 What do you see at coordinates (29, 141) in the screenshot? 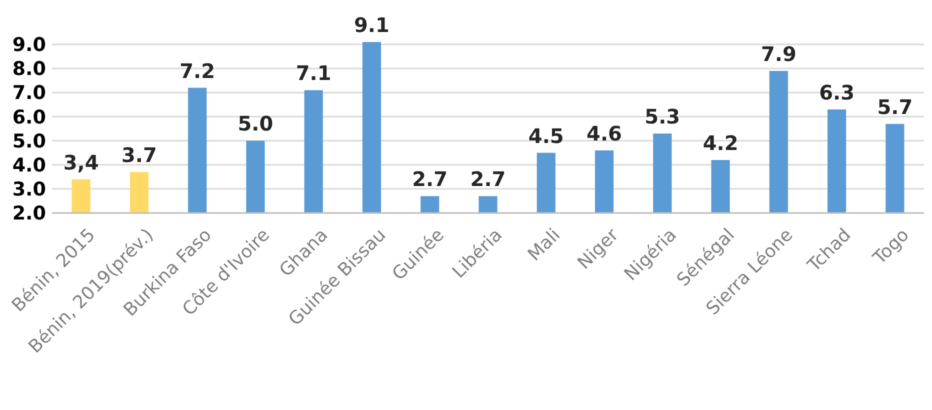
I see `y-tick-label: 5.0` at bounding box center [29, 141].